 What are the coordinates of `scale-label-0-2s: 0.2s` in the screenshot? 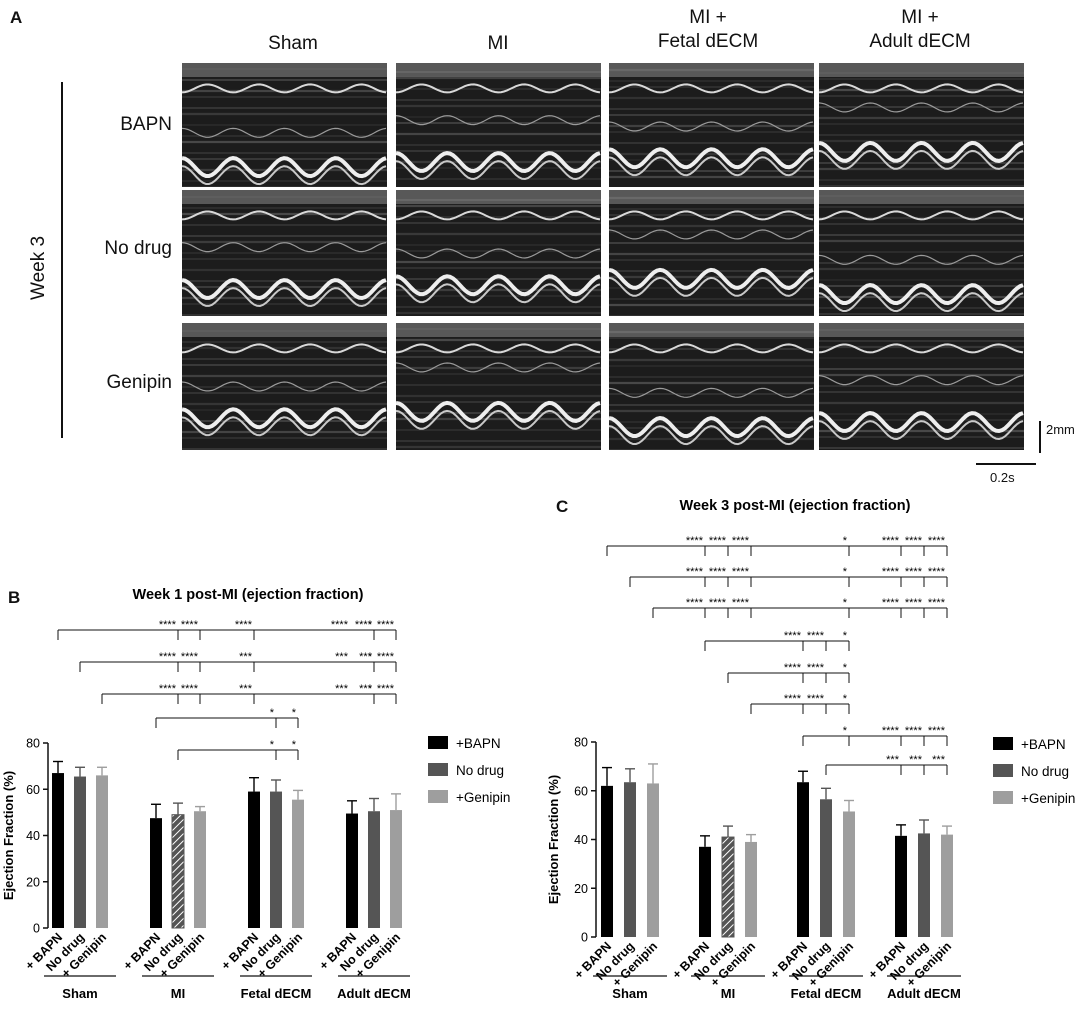 It's located at (1002, 477).